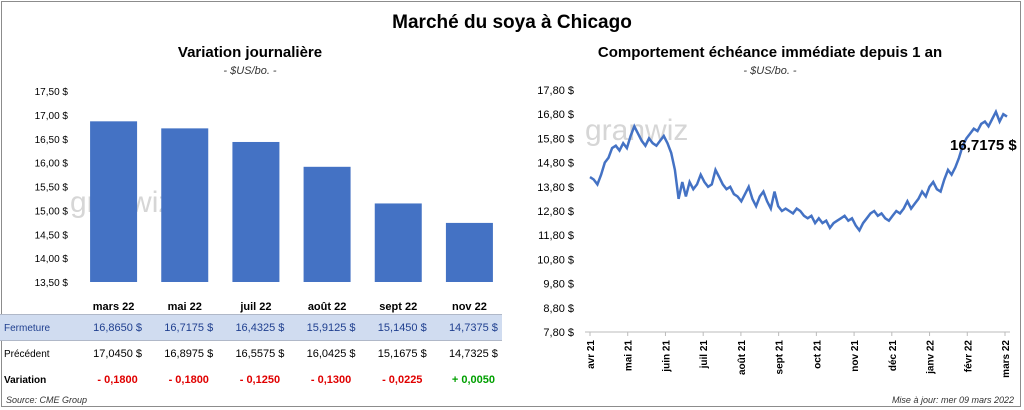  Describe the element at coordinates (817, 354) in the screenshot. I see `line-xtick-label: oct 21` at that location.